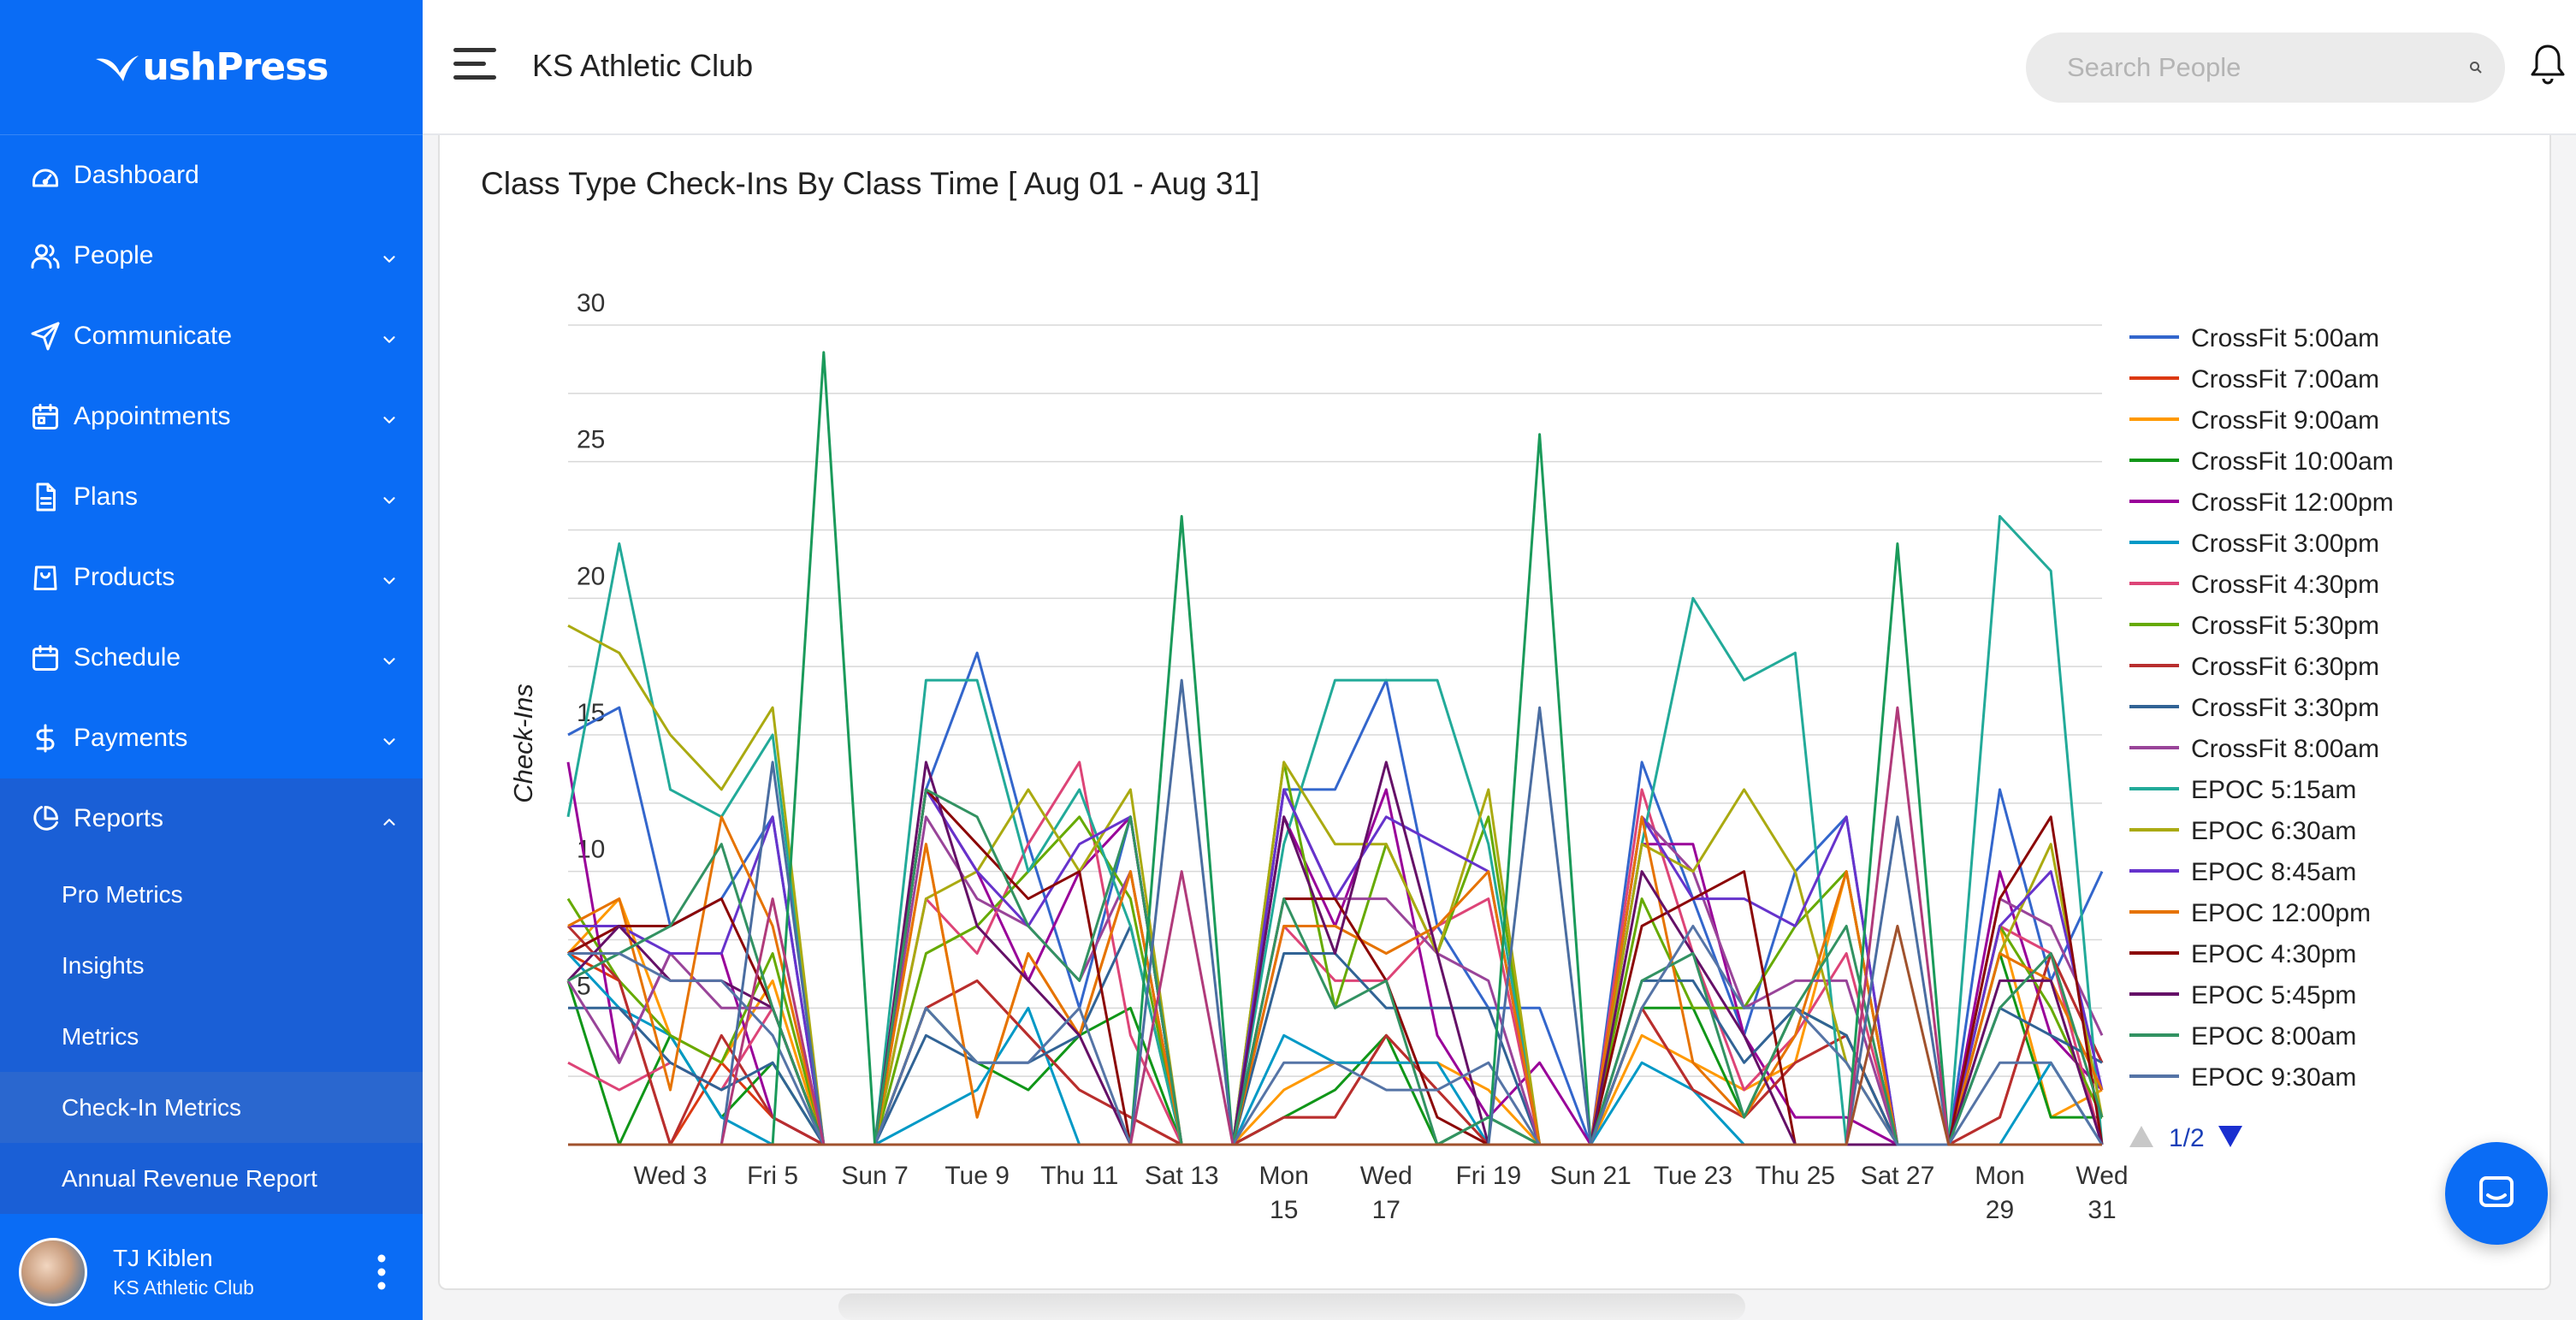 This screenshot has height=1320, width=2576. I want to click on legend-entry: EPOC 8:00am, so click(2273, 1036).